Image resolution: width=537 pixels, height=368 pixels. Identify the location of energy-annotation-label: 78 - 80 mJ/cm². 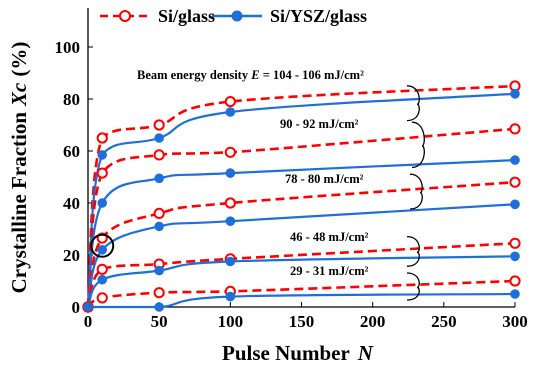
(324, 179).